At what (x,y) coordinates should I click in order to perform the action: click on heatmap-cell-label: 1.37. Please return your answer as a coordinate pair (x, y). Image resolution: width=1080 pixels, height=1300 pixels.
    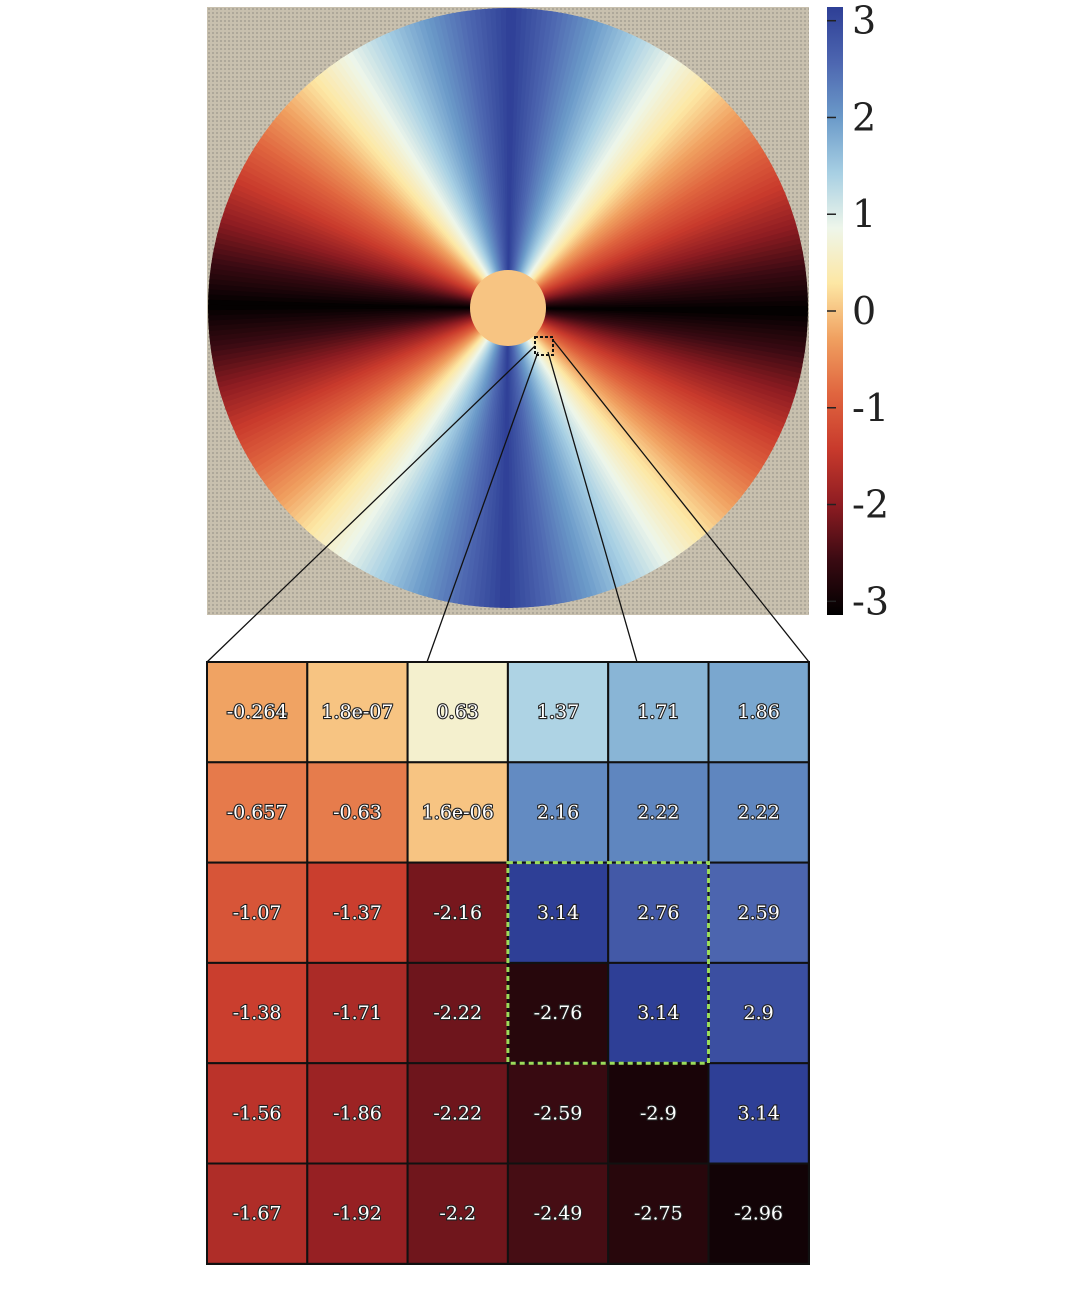
    Looking at the image, I should click on (558, 712).